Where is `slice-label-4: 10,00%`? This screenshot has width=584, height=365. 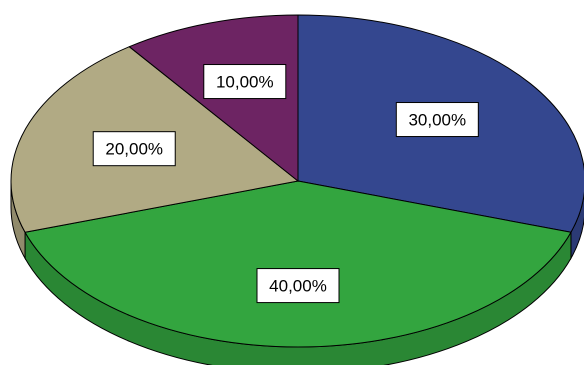 slice-label-4: 10,00% is located at coordinates (245, 82).